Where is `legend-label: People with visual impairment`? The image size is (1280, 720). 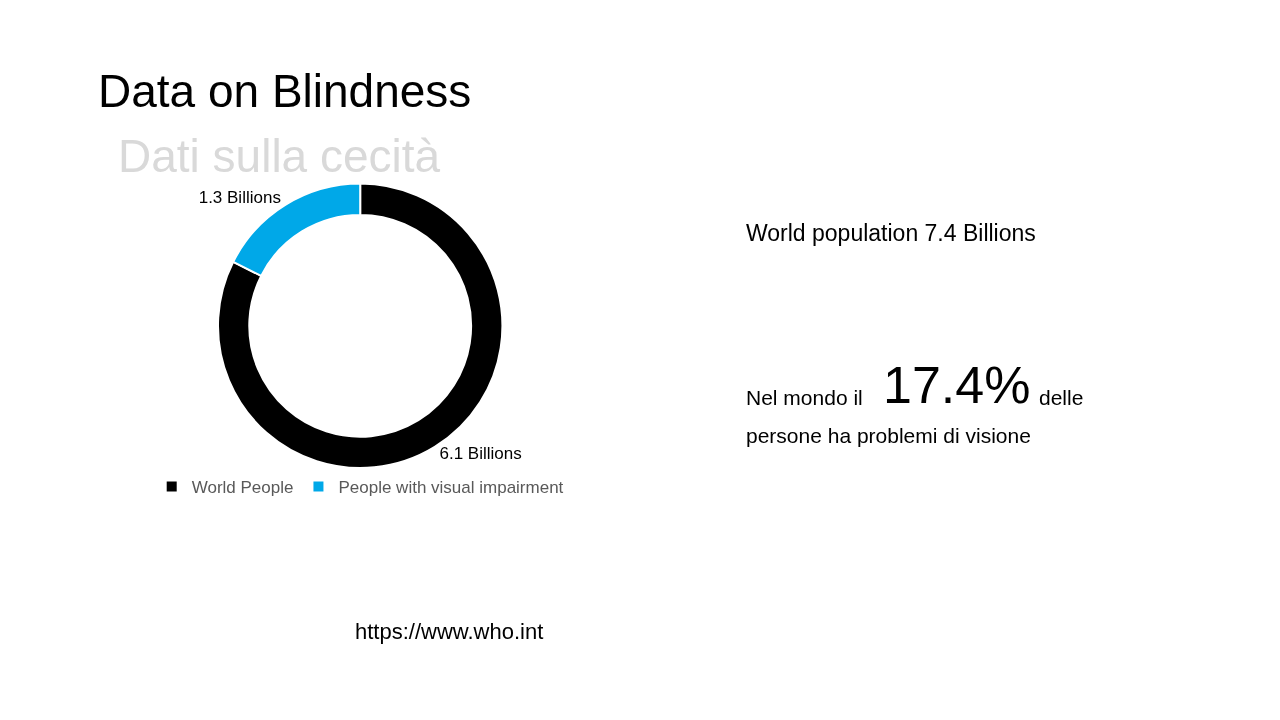
legend-label: People with visual impairment is located at coordinates (451, 488).